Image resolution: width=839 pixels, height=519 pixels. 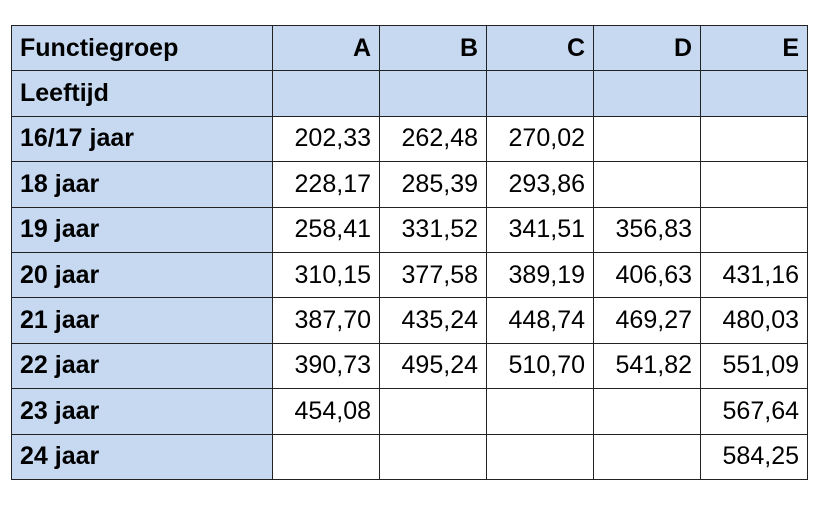 What do you see at coordinates (326, 411) in the screenshot?
I see `value-cell: 454,08` at bounding box center [326, 411].